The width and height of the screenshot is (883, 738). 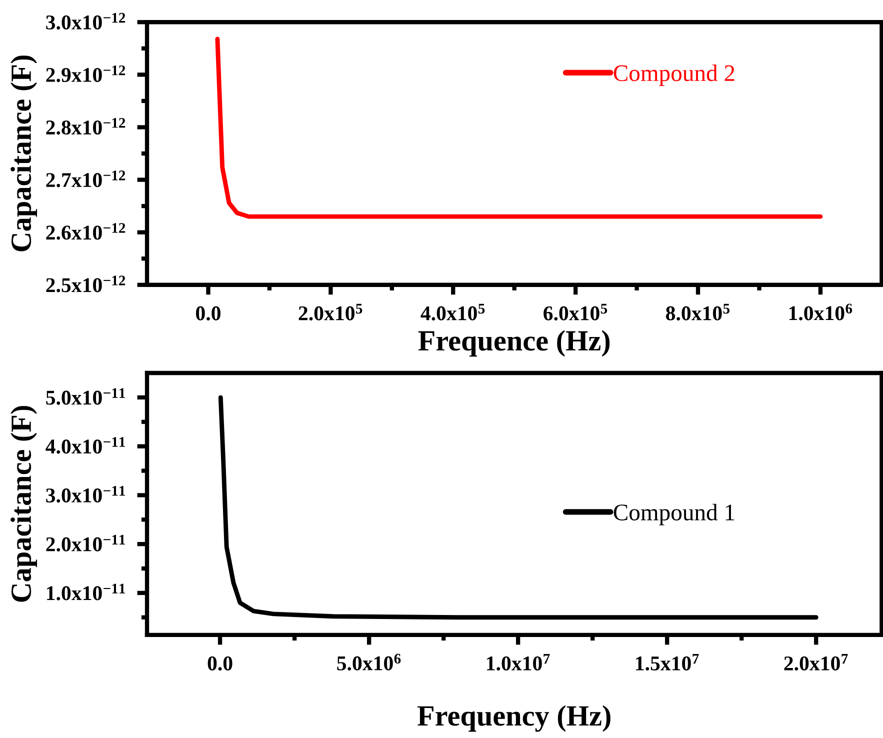 I want to click on x-axis-title: Frequency (Hz), so click(x=514, y=718).